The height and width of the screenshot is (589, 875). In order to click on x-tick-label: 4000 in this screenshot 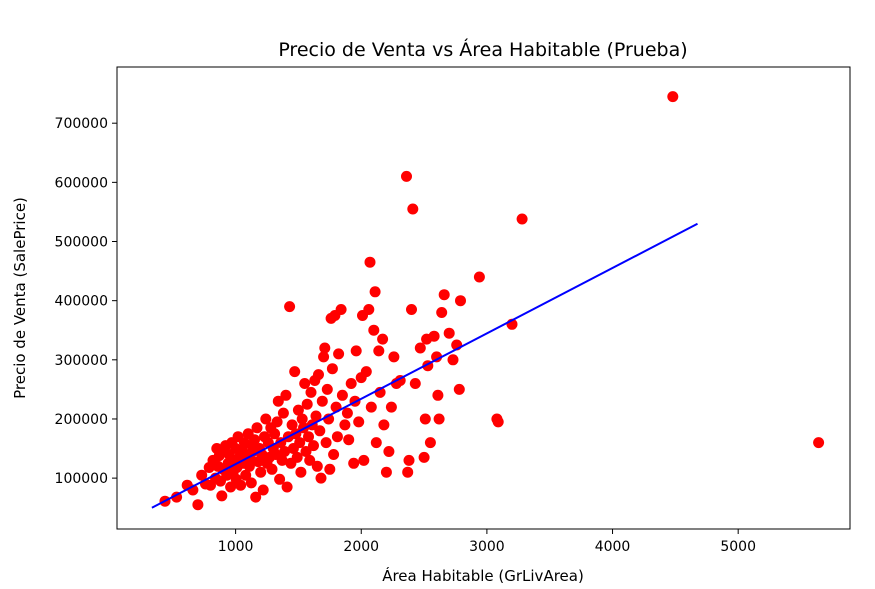, I will do `click(613, 547)`.